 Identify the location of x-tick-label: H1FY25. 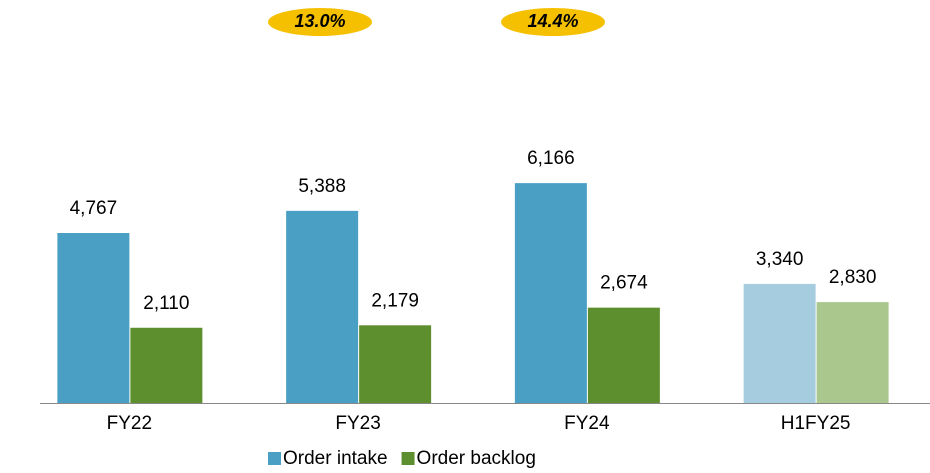
(816, 423).